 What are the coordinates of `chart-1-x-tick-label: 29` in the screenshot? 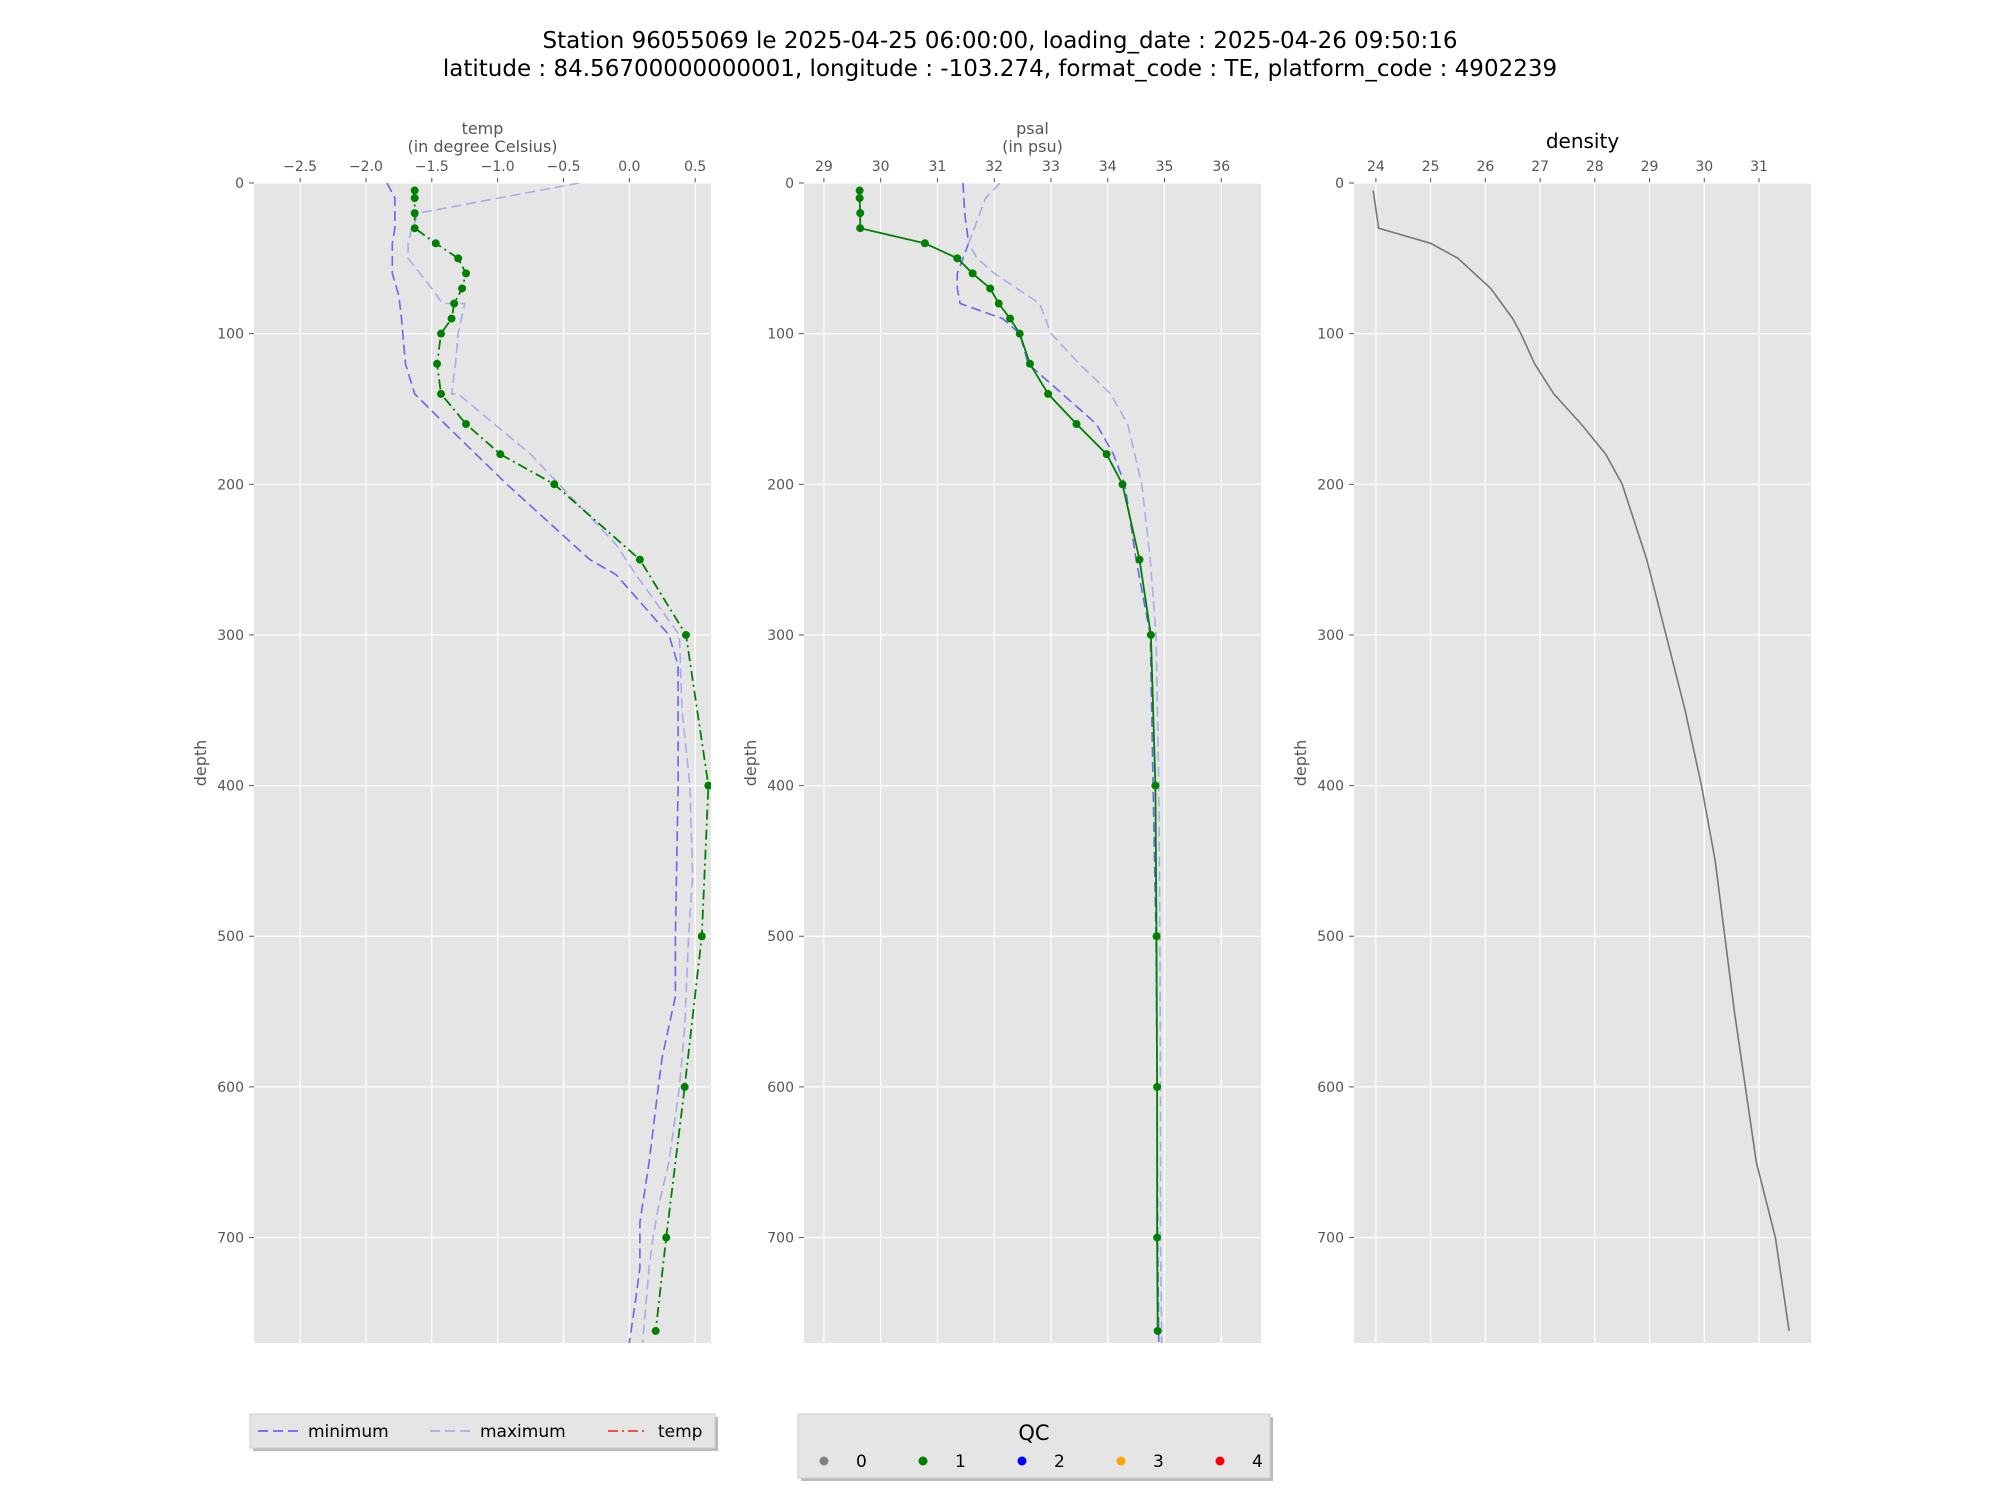 It's located at (824, 167).